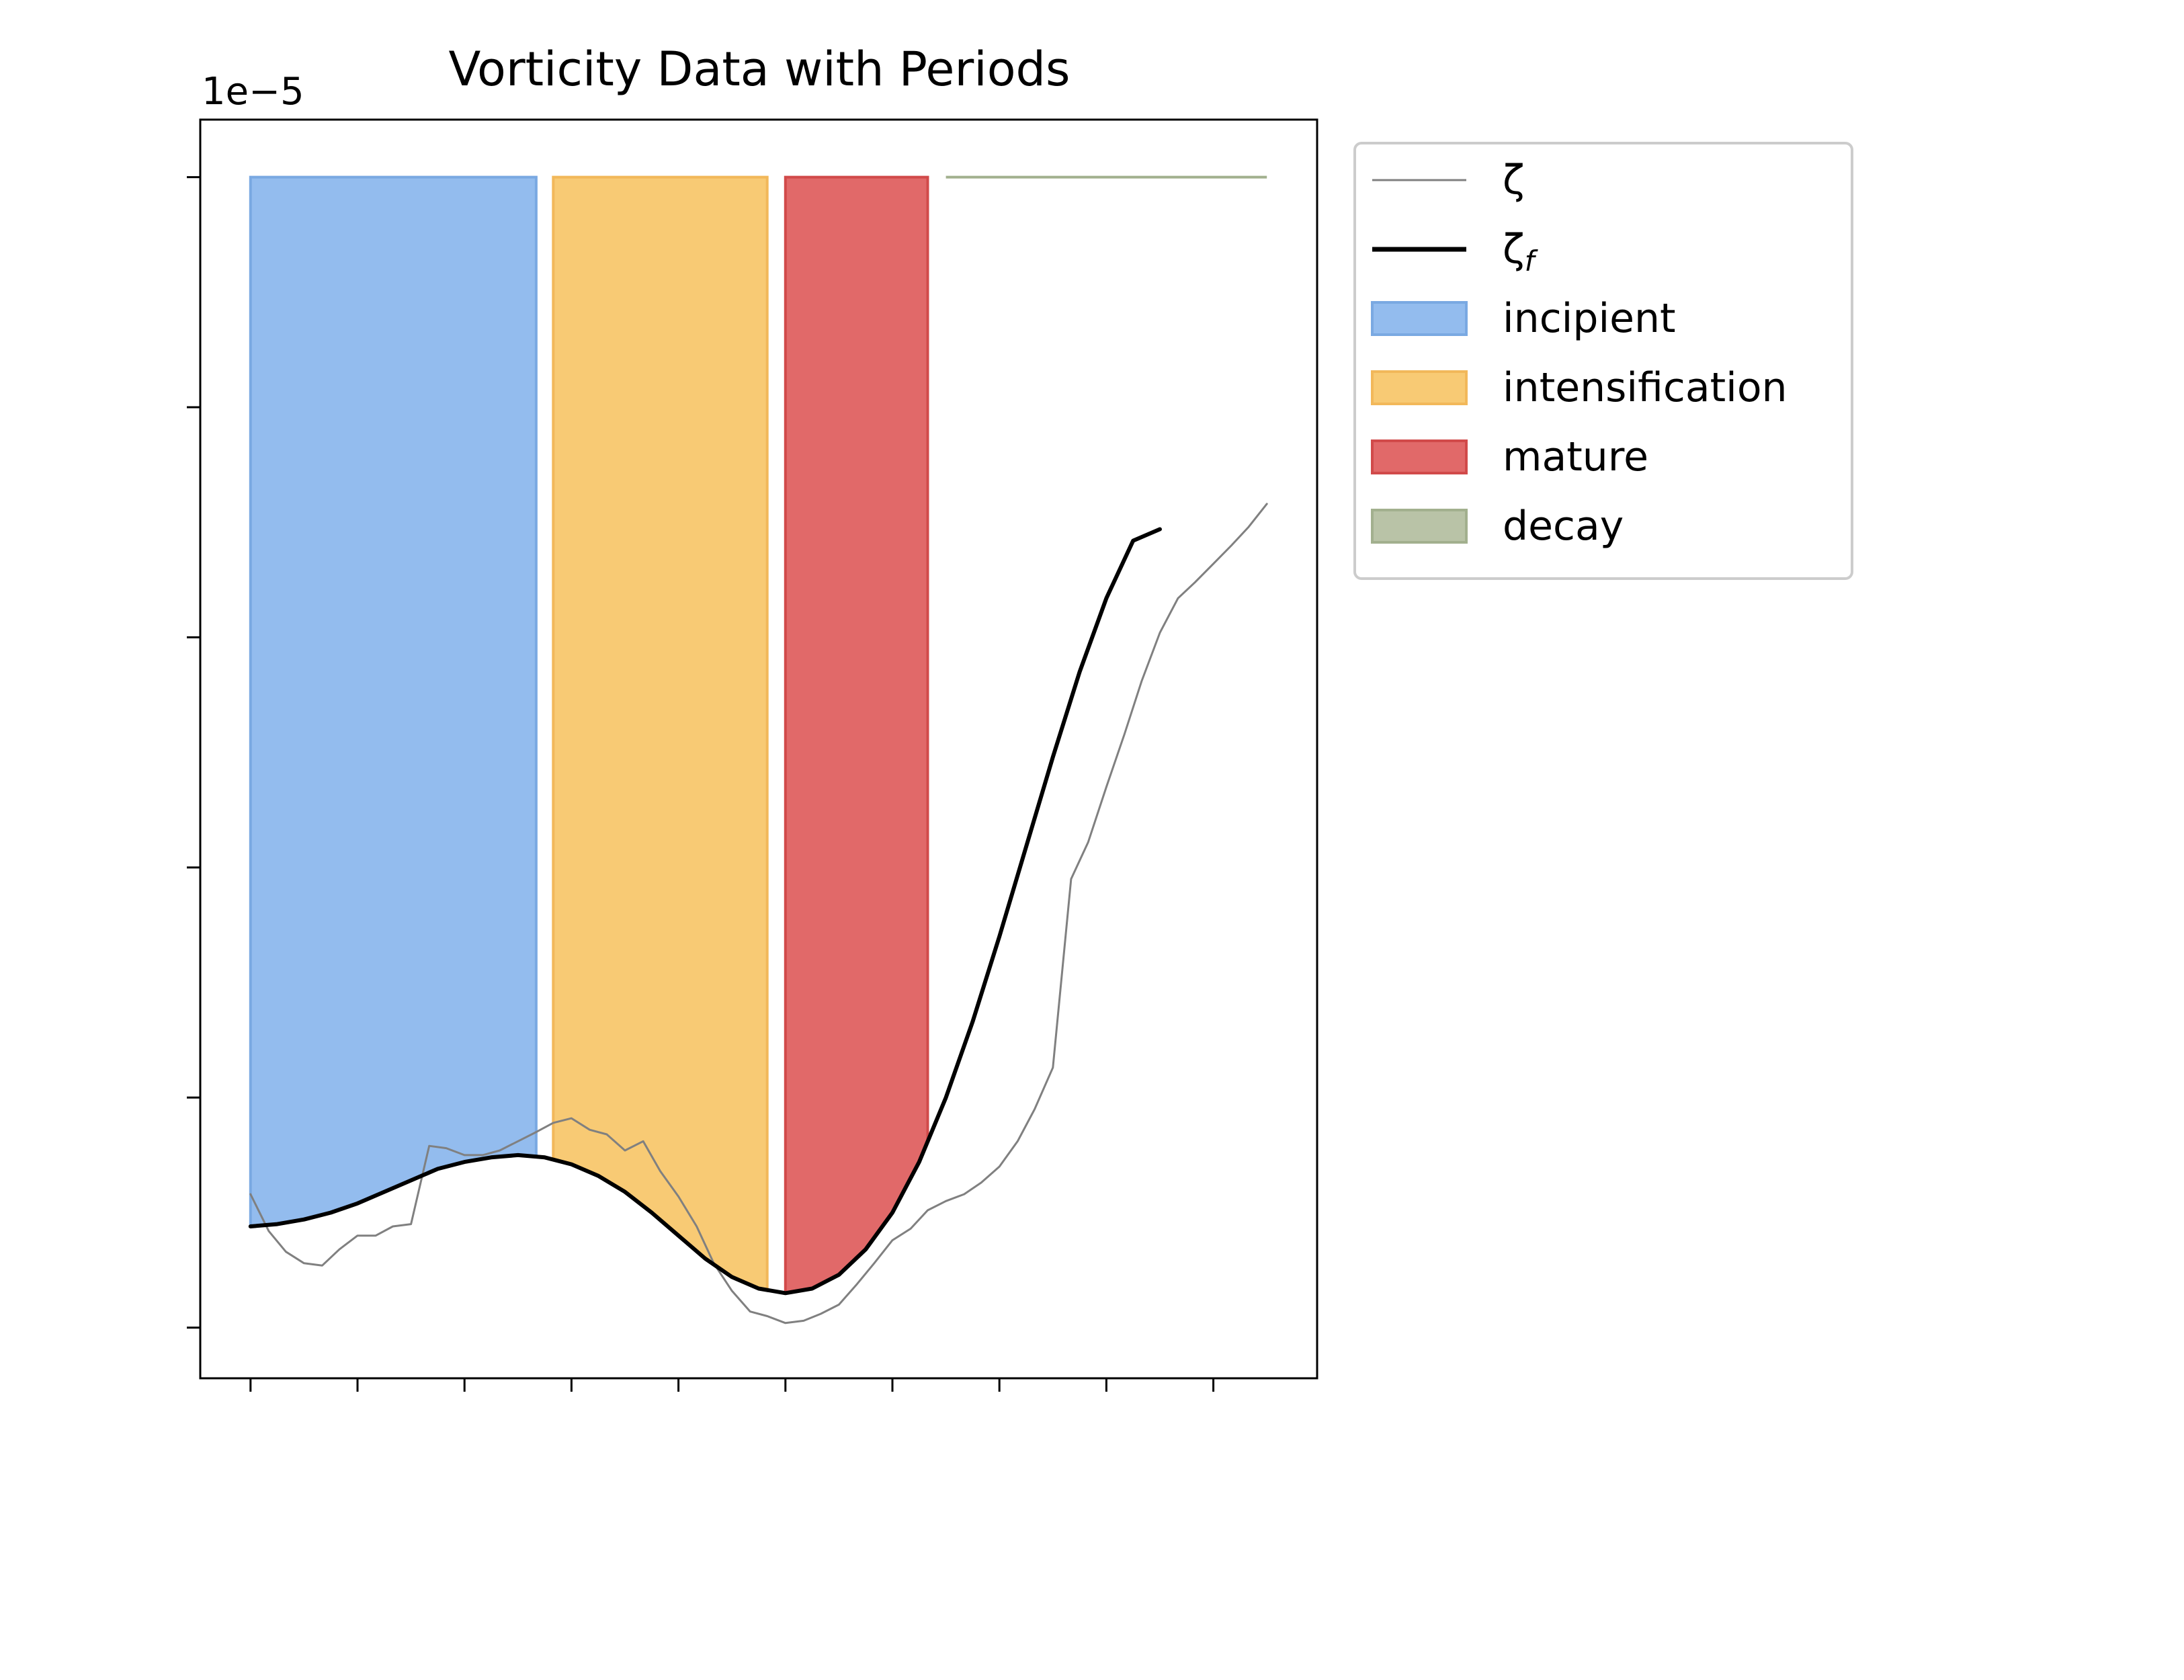 This screenshot has height=1680, width=2184. Describe the element at coordinates (1419, 457) in the screenshot. I see `legend-swatch-mature` at that location.